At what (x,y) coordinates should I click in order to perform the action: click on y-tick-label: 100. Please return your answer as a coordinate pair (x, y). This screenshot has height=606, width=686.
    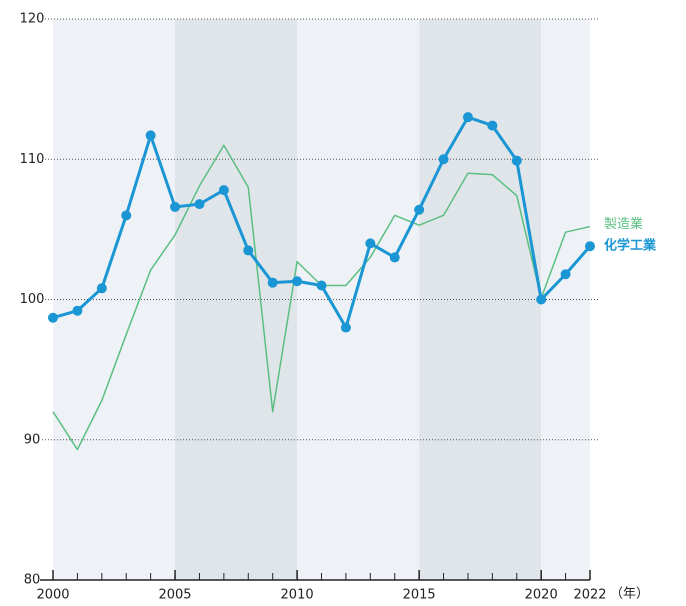
    Looking at the image, I should click on (32, 299).